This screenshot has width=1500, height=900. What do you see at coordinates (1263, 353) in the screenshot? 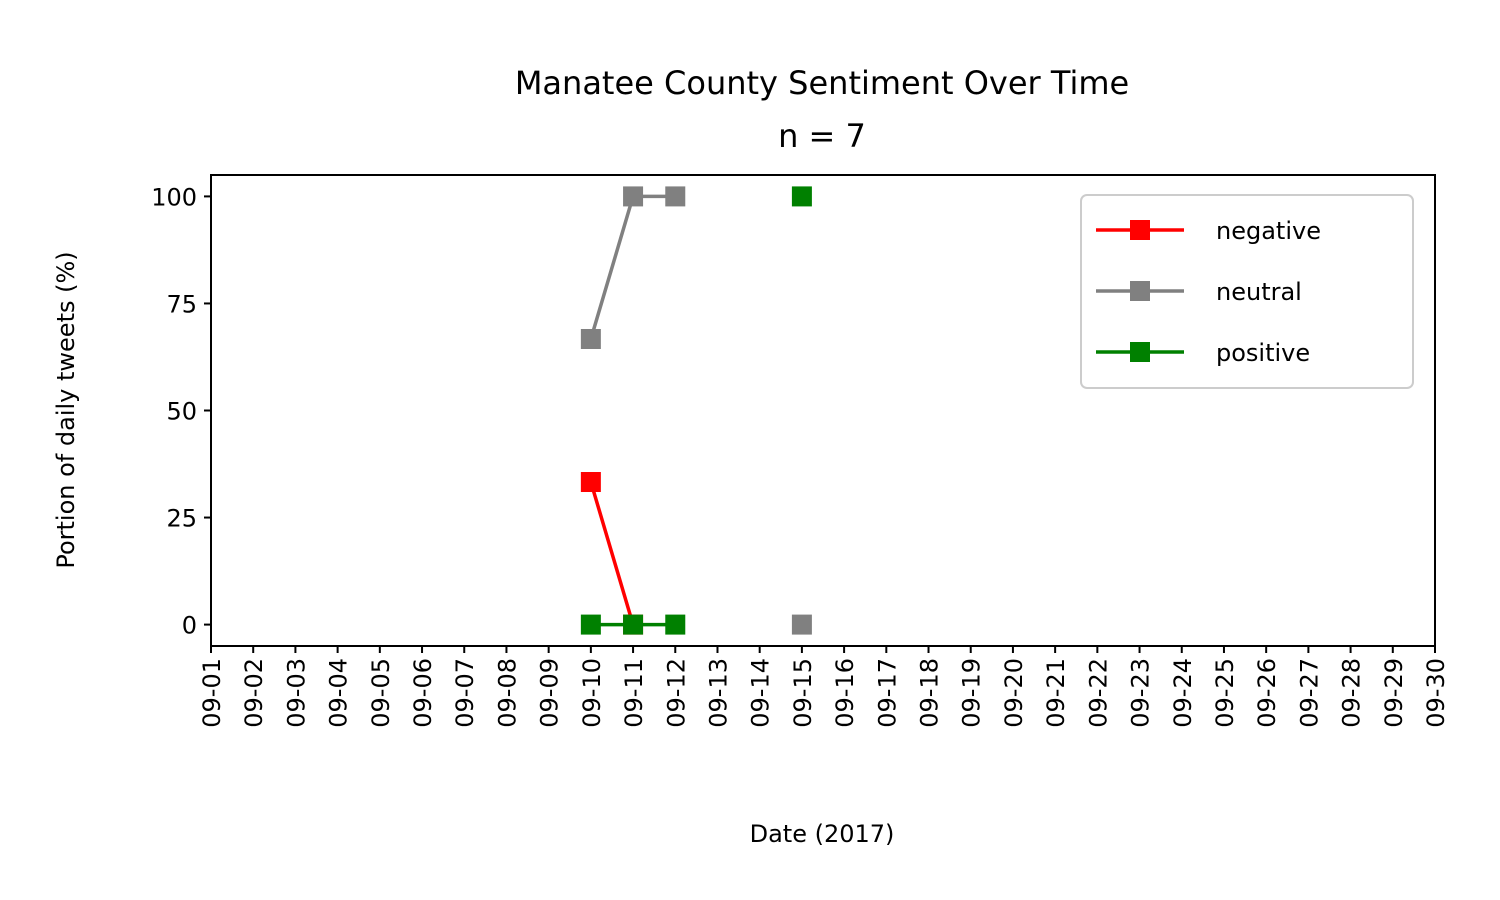
I see `legend-label-positive: positive` at bounding box center [1263, 353].